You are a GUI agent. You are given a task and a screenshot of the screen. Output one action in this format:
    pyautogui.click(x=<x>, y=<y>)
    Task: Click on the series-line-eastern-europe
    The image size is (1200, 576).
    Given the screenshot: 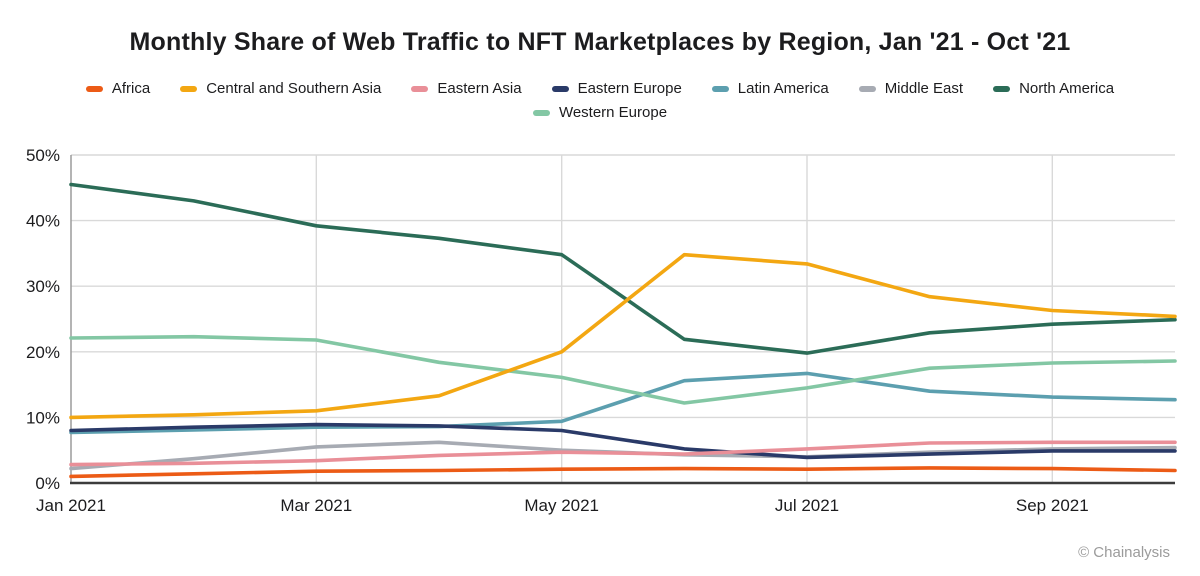 What is the action you would take?
    pyautogui.click(x=623, y=441)
    